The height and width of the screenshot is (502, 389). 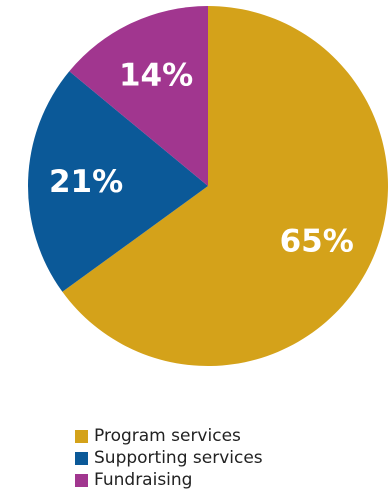 I want to click on pie-label-fundraising: 14%, so click(x=156, y=76).